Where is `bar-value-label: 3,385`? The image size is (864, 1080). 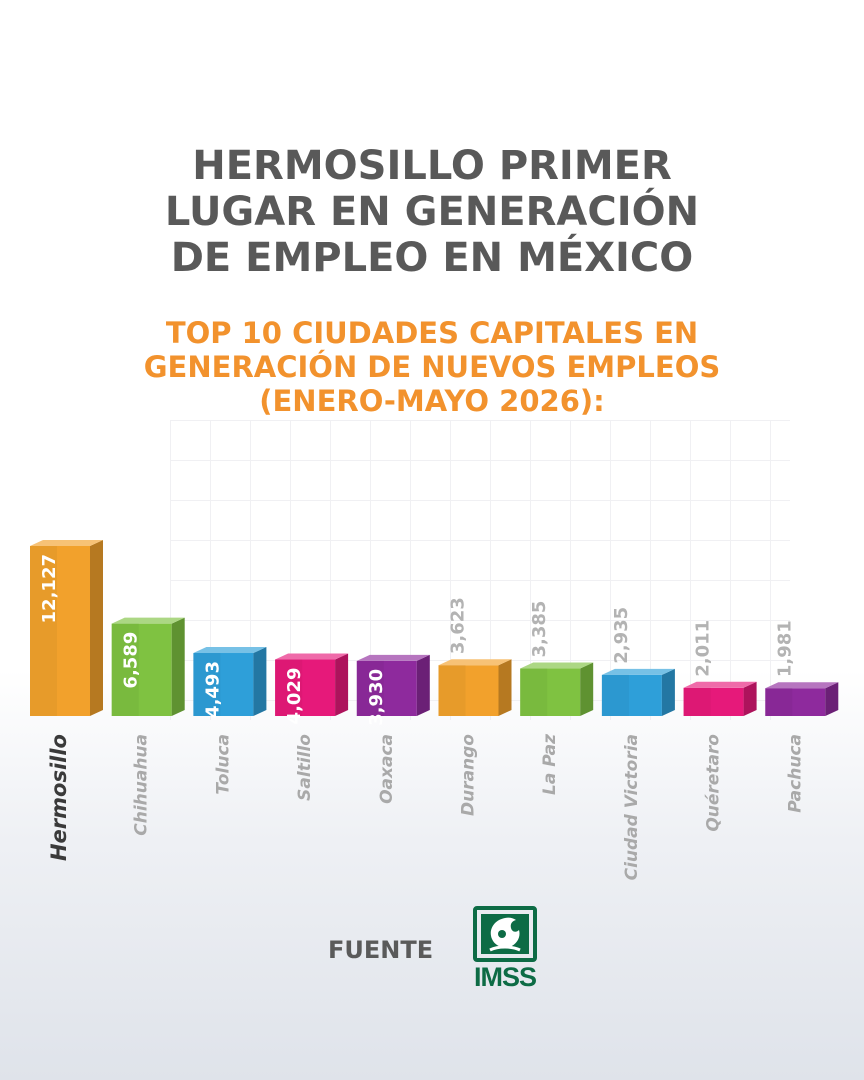
bar-value-label: 3,385 is located at coordinates (539, 629).